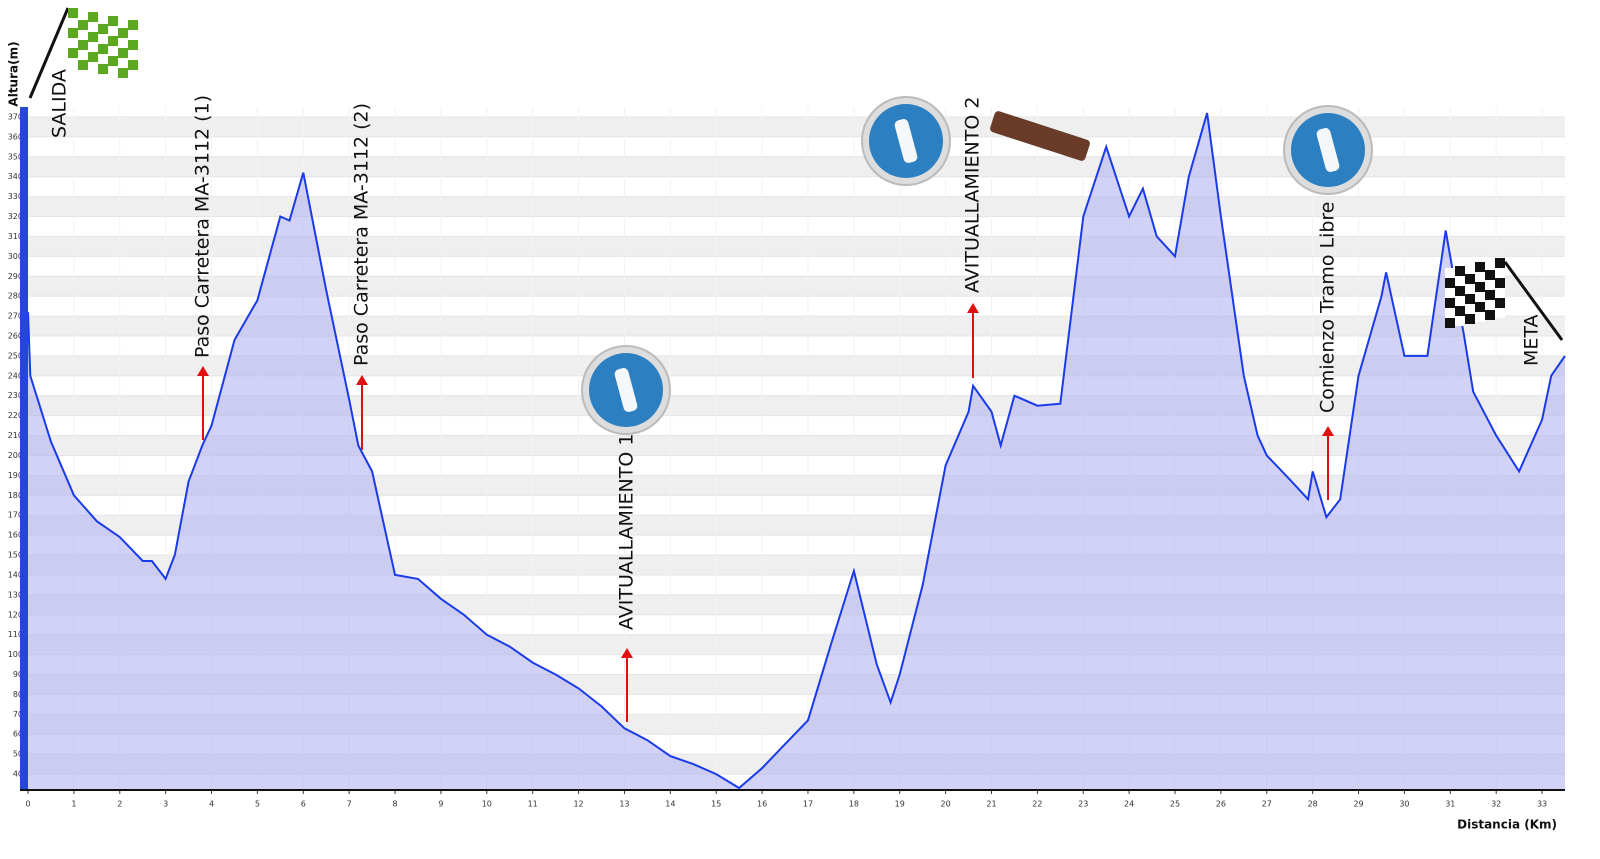 The width and height of the screenshot is (1600, 859). What do you see at coordinates (440, 804) in the screenshot?
I see `x-tick-label: 9` at bounding box center [440, 804].